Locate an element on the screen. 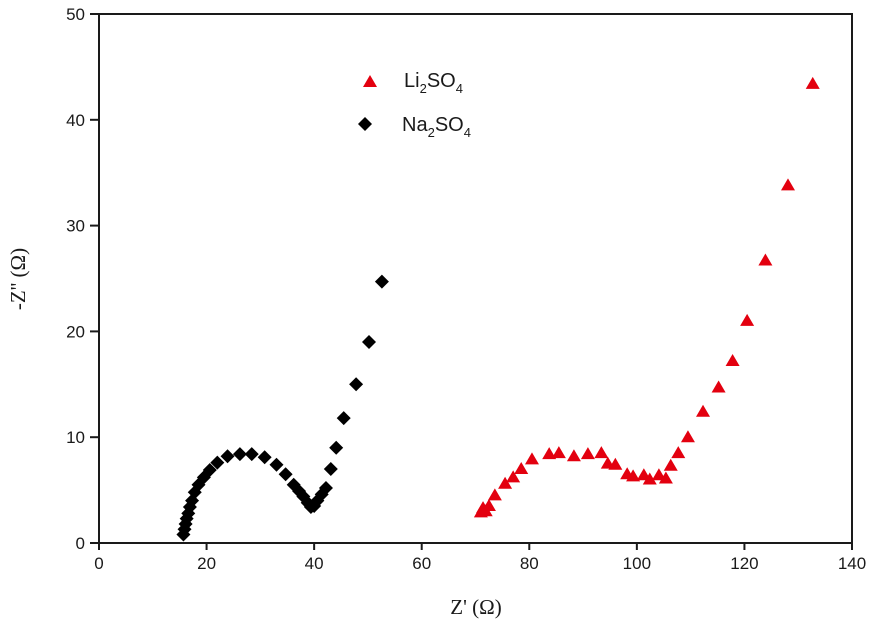 Image resolution: width=879 pixels, height=625 pixels. x-tick-label: 0 is located at coordinates (98, 563).